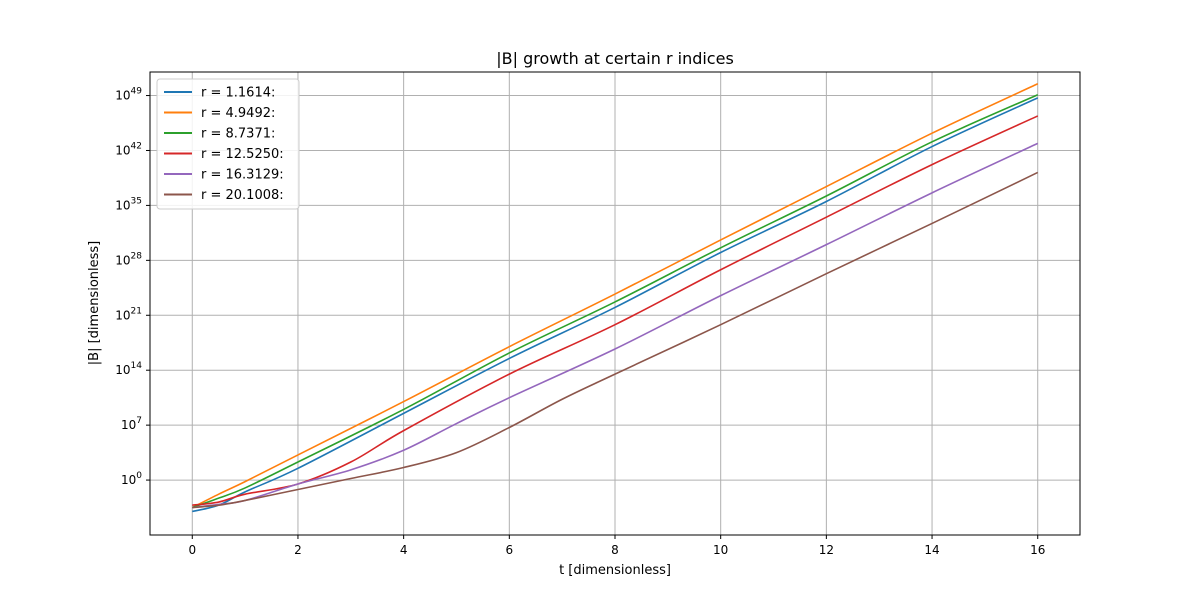 This screenshot has width=1200, height=600. What do you see at coordinates (128, 149) in the screenshot?
I see `y-tick-label: 1042` at bounding box center [128, 149].